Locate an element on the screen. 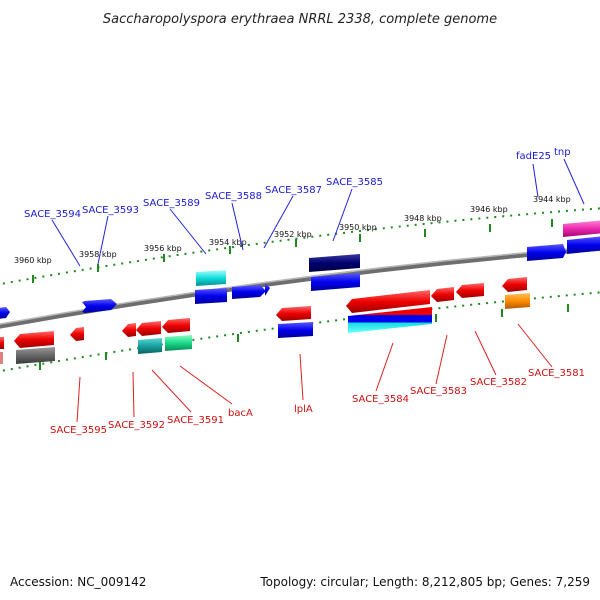 This screenshot has width=600, height=600. gene-label-bottom: SACE_3584 is located at coordinates (380, 399).